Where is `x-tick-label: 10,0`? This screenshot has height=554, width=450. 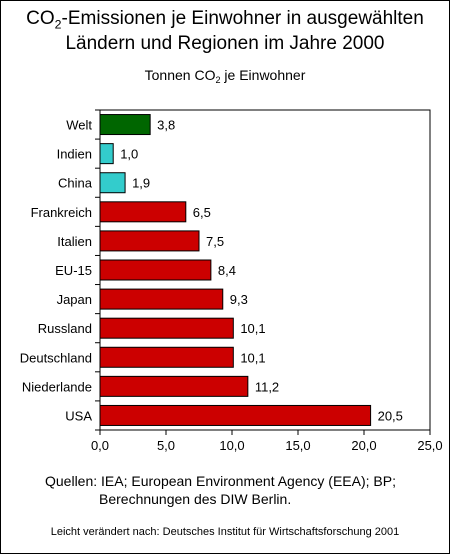 x-tick-label: 10,0 is located at coordinates (231, 445).